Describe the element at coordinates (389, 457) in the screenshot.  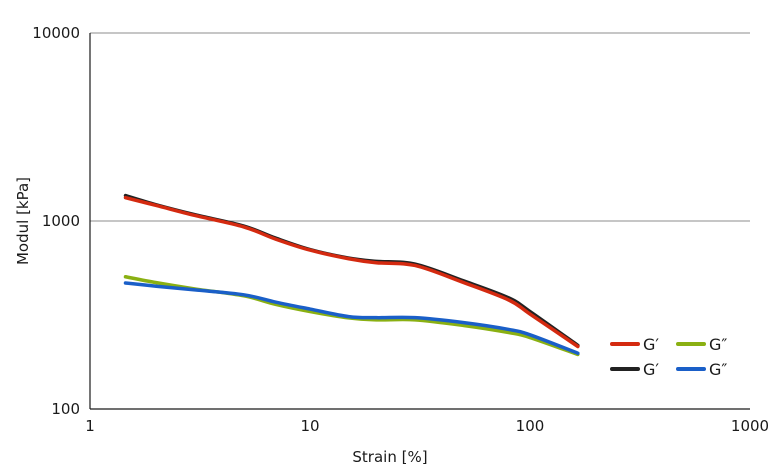
I see `x-axis-label: Strain [%]` at that location.